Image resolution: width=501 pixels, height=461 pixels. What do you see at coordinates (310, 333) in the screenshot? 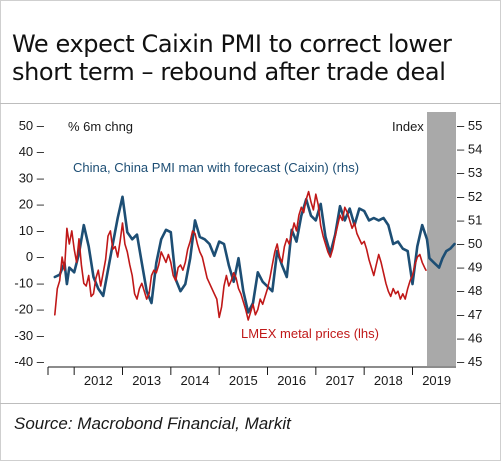
I see `lmex-annotation: LMEX metal prices (lhs)` at bounding box center [310, 333].